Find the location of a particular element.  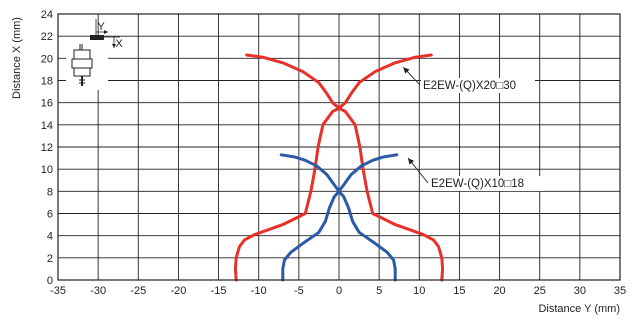

y-axis-label: Distance X (mm) is located at coordinates (17, 58).